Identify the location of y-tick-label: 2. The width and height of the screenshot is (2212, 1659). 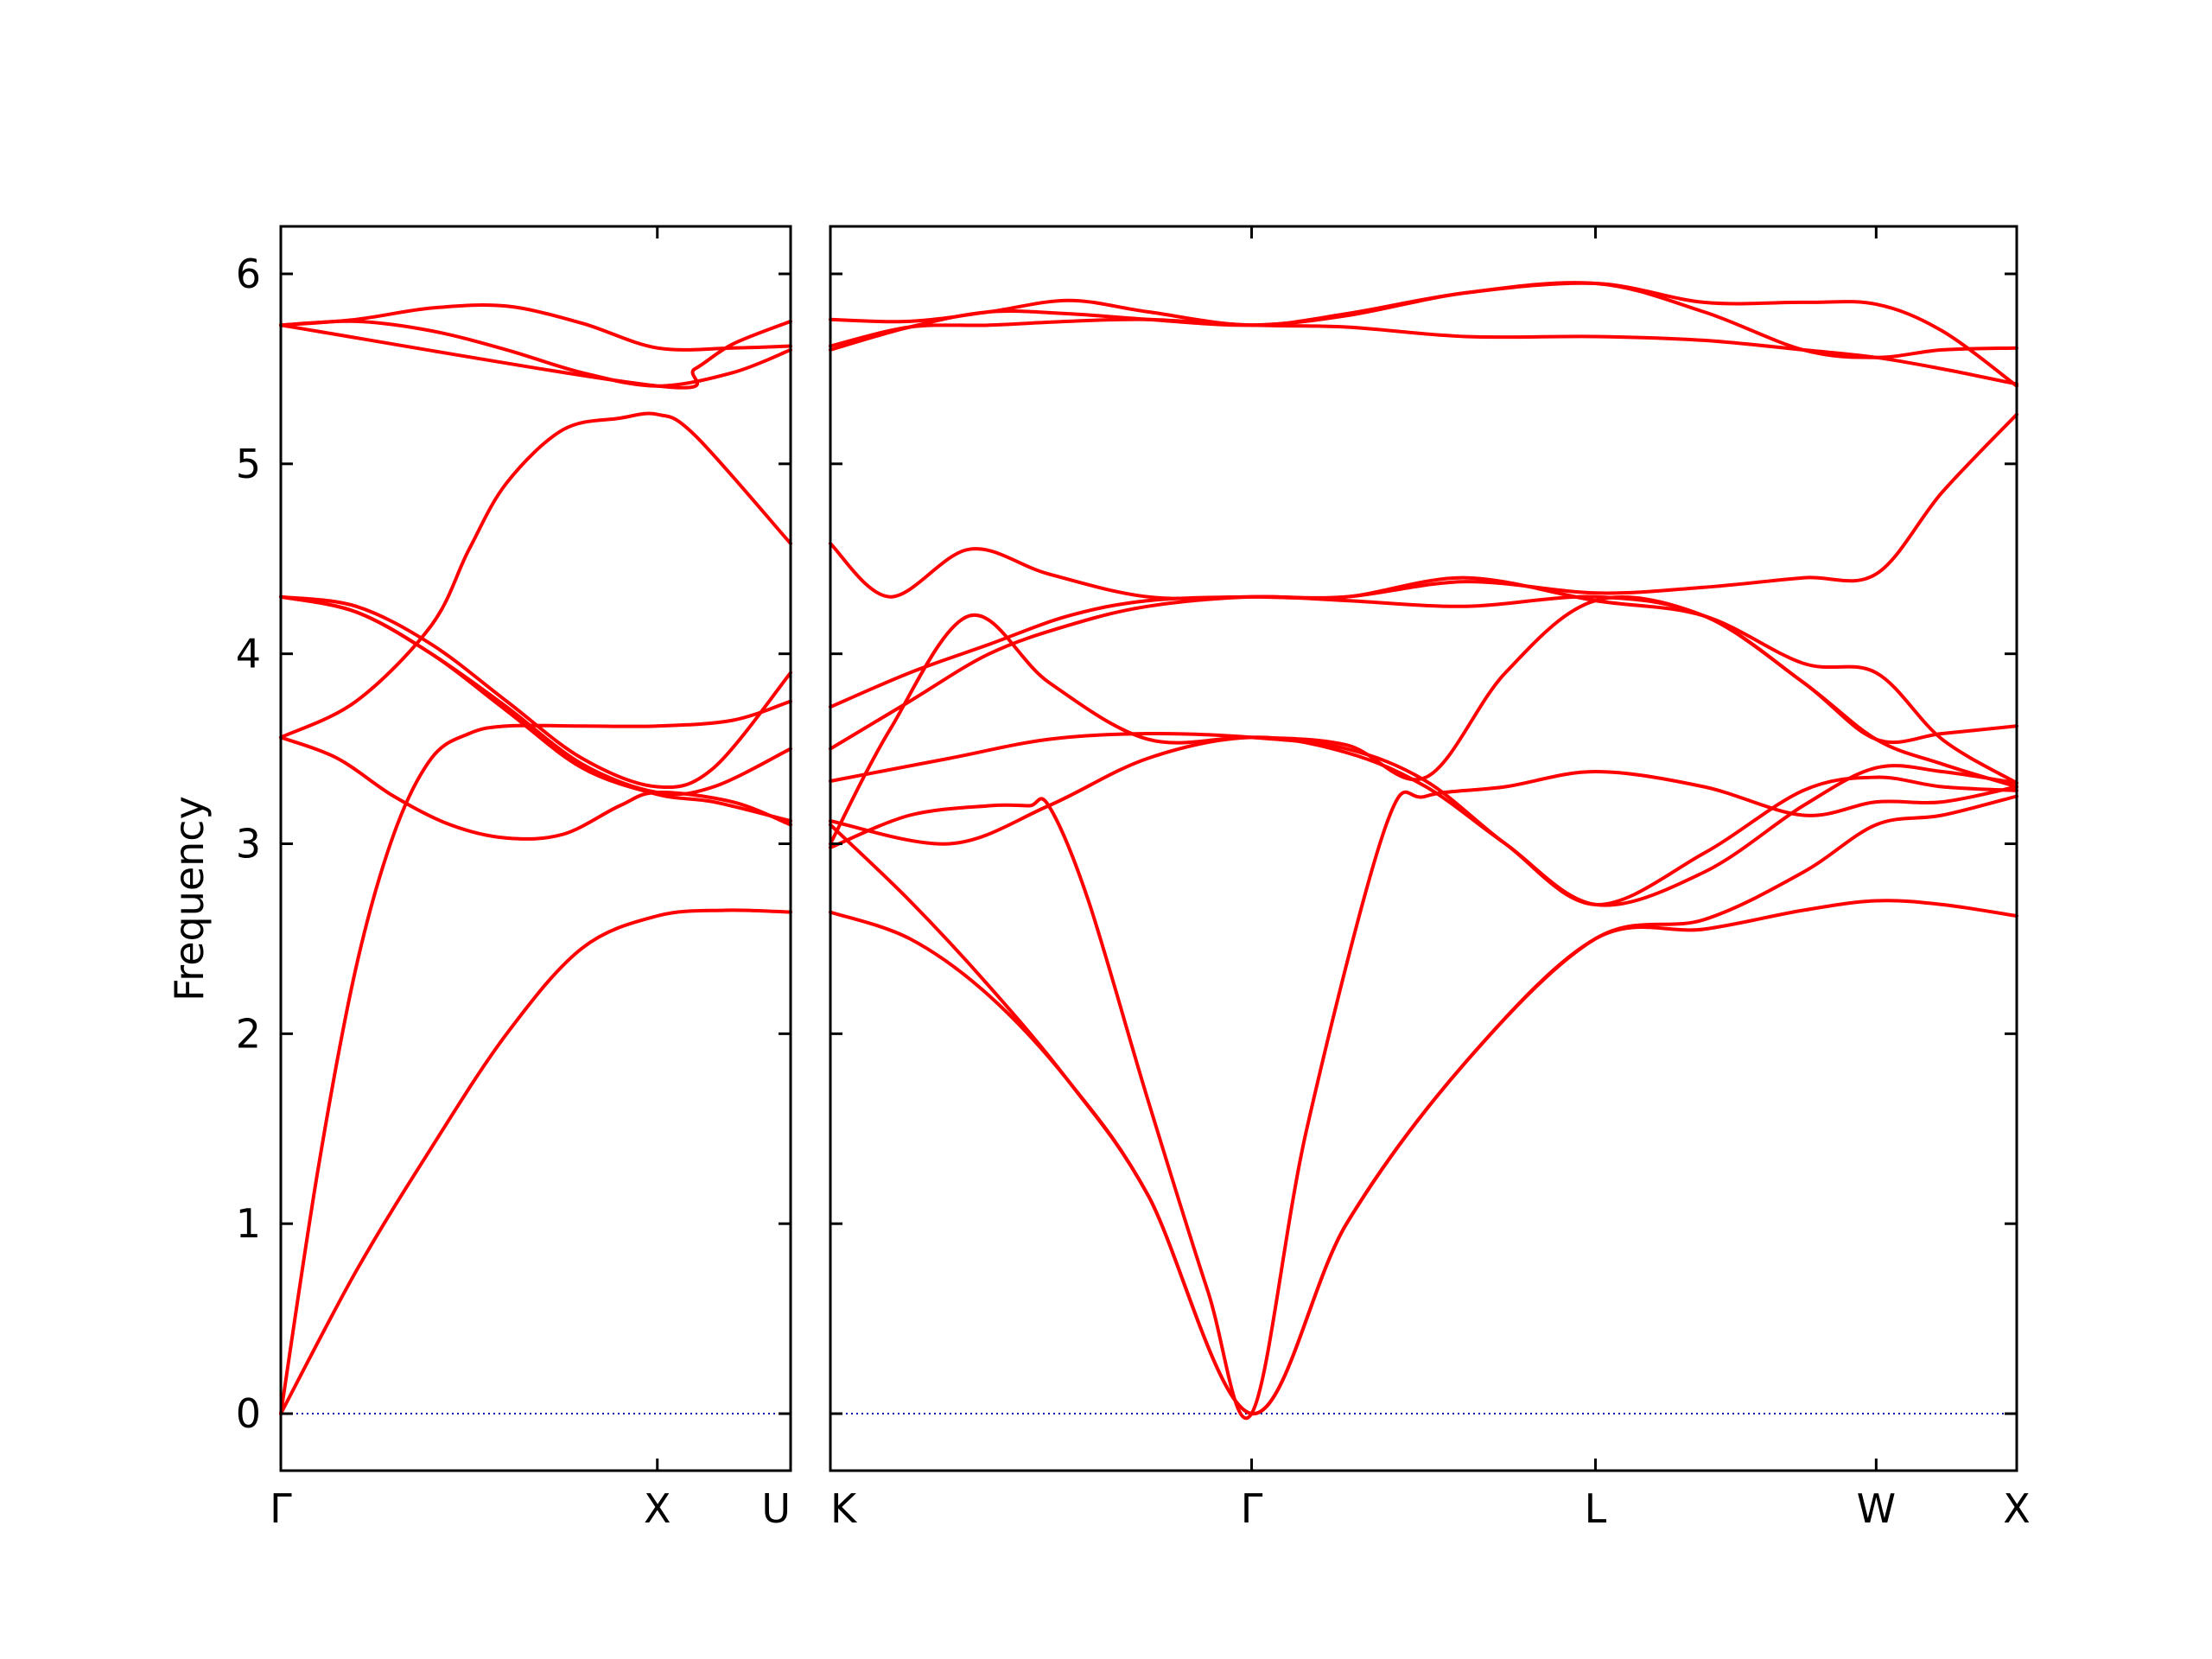
(248, 1033).